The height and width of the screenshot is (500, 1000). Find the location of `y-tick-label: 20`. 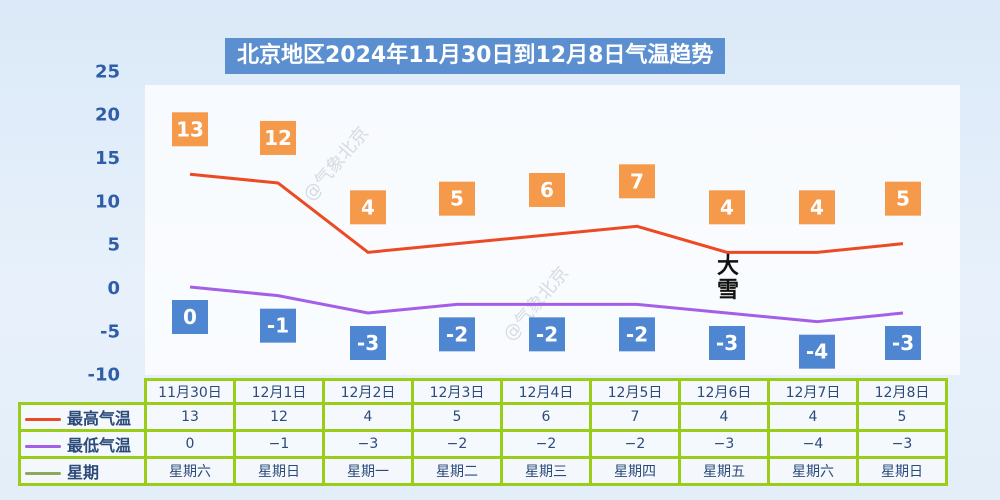

y-tick-label: 20 is located at coordinates (107, 115).